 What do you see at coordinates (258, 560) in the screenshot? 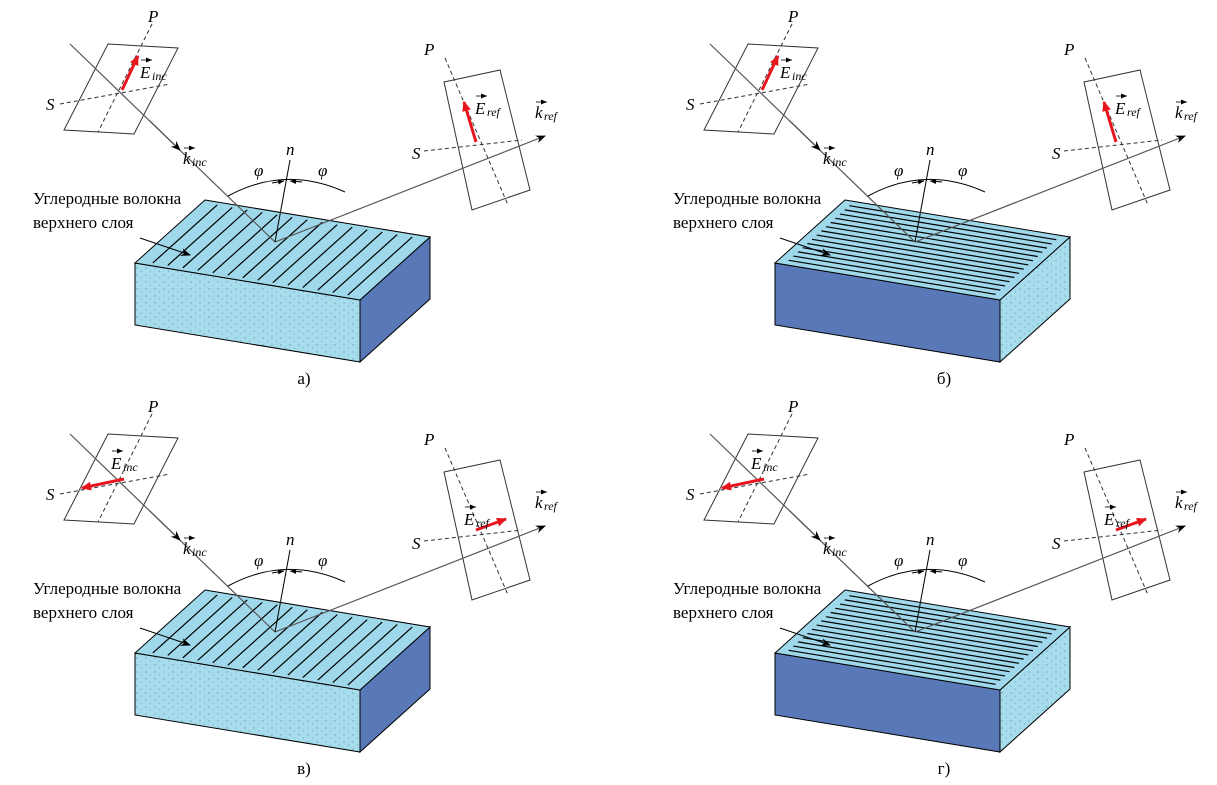
I see `phi-label-inc: φ` at bounding box center [258, 560].